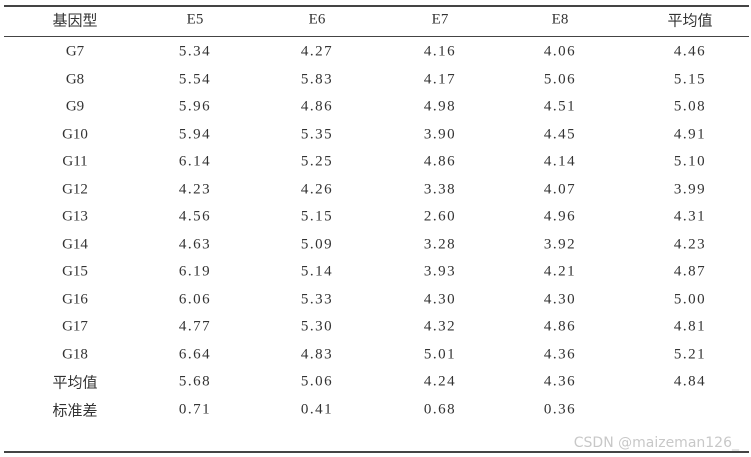 The width and height of the screenshot is (751, 457). Describe the element at coordinates (656, 443) in the screenshot. I see `watermark: CSDN @maizeman126_` at that location.